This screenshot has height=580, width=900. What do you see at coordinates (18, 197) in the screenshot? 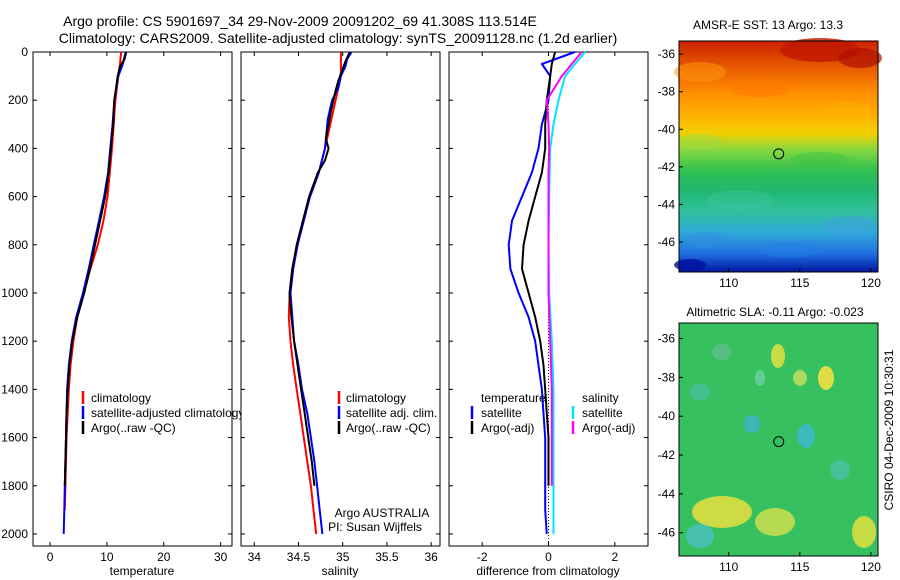
I see `y-tick-label: 600` at bounding box center [18, 197].